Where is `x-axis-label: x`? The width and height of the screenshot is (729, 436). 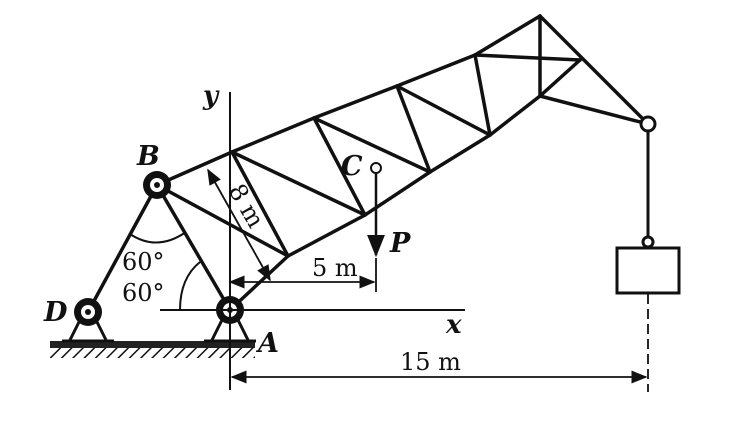 x-axis-label: x is located at coordinates (453, 325).